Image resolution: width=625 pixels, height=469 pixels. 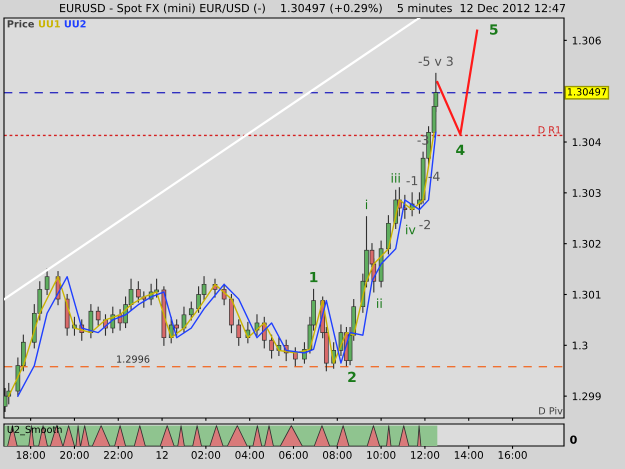 I want to click on annotation: iv, so click(x=411, y=229).